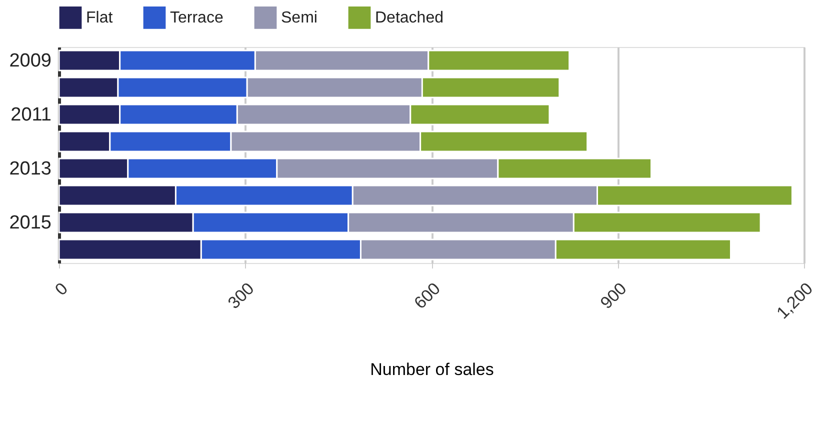 This screenshot has height=426, width=838. I want to click on y-tick-label: 2011, so click(31, 115).